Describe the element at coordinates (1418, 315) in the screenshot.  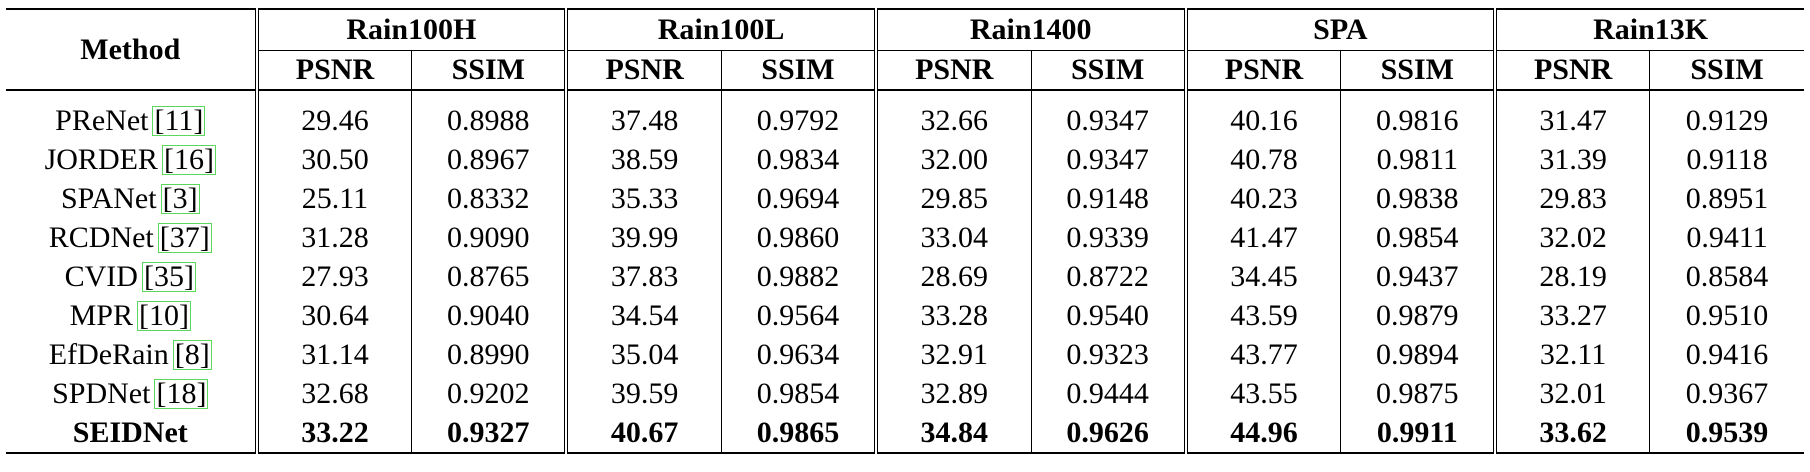
I see `ssim-cell: 0.9879` at that location.